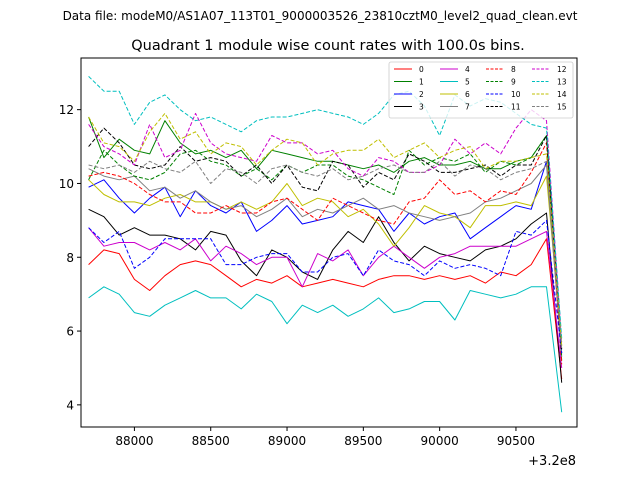 The width and height of the screenshot is (640, 480). What do you see at coordinates (66, 184) in the screenshot?
I see `y-tick-label: 10` at bounding box center [66, 184].